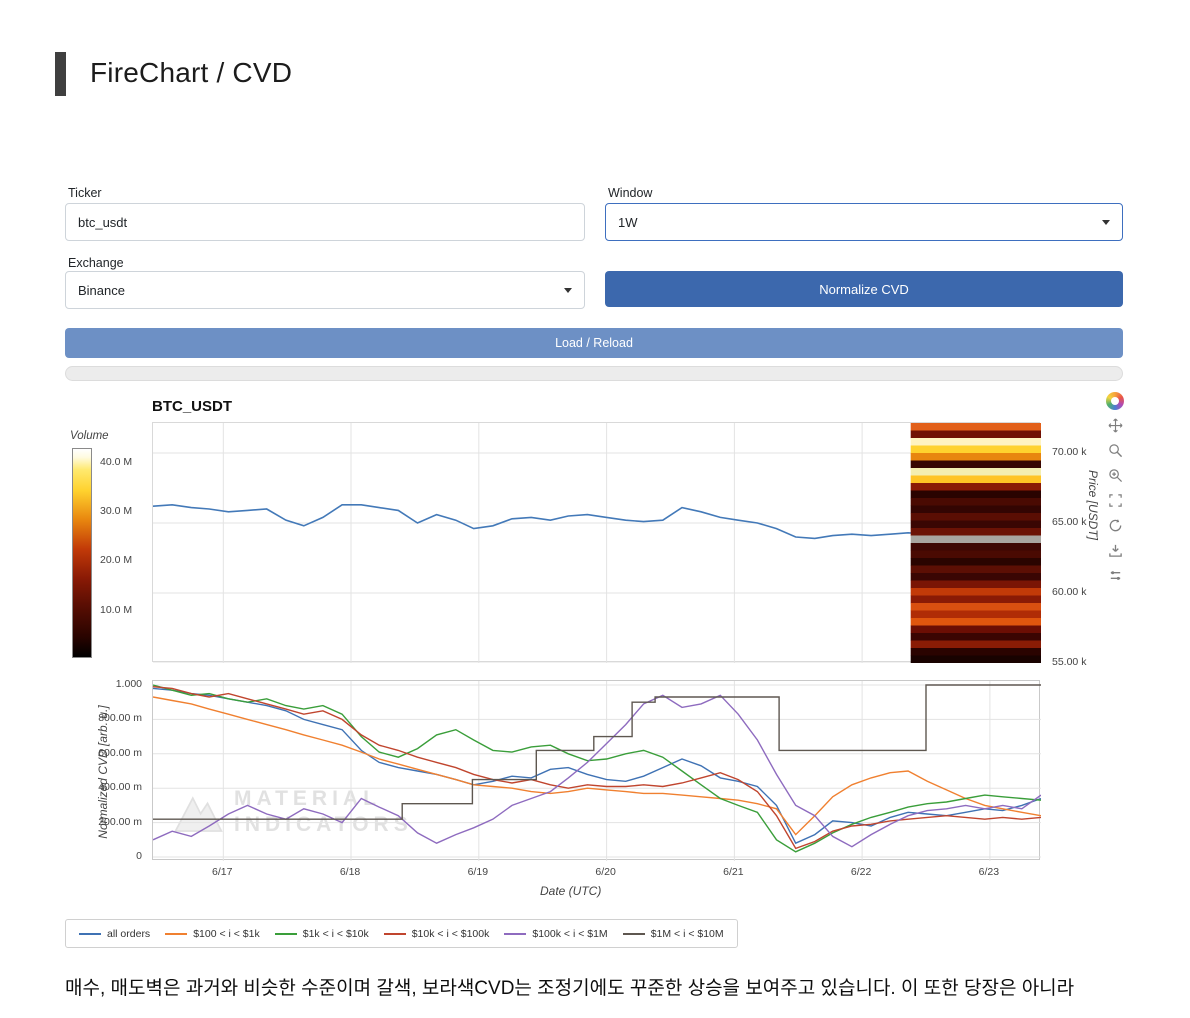 The height and width of the screenshot is (1018, 1190). What do you see at coordinates (1069, 591) in the screenshot?
I see `price-ytick: 60.00 k` at bounding box center [1069, 591].